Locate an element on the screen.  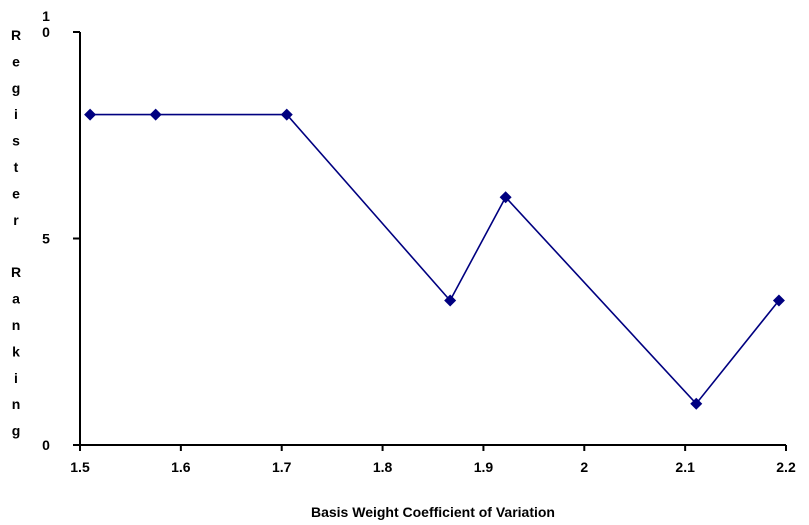
y-tick-label-char: 0 is located at coordinates (46, 32).